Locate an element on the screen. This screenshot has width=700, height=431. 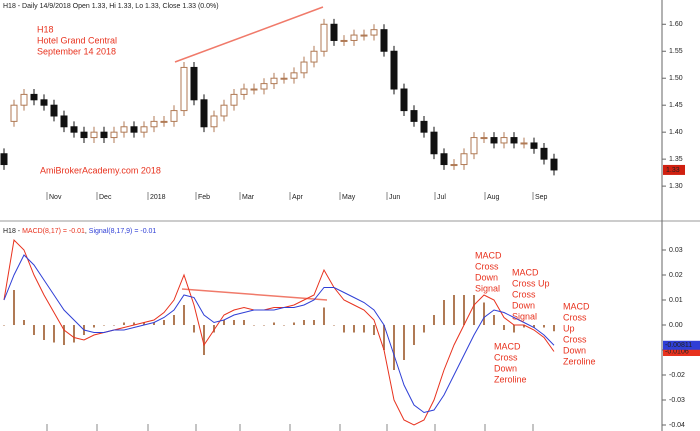
y-tick-label: 0.03 is located at coordinates (676, 250).